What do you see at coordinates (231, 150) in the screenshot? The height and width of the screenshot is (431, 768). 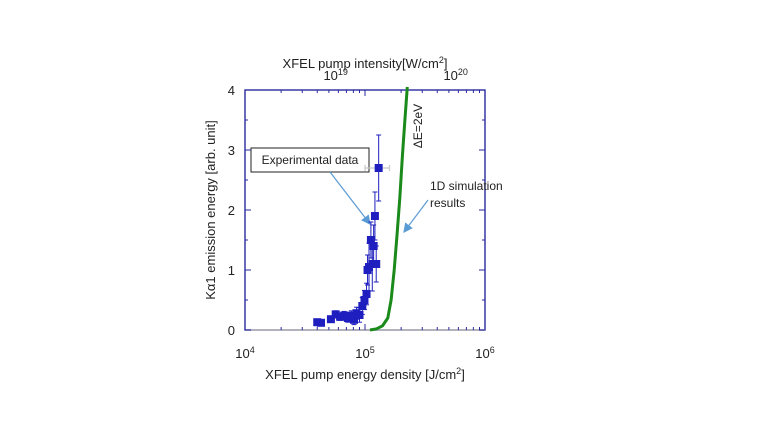 I see `y-tick-label: 3` at bounding box center [231, 150].